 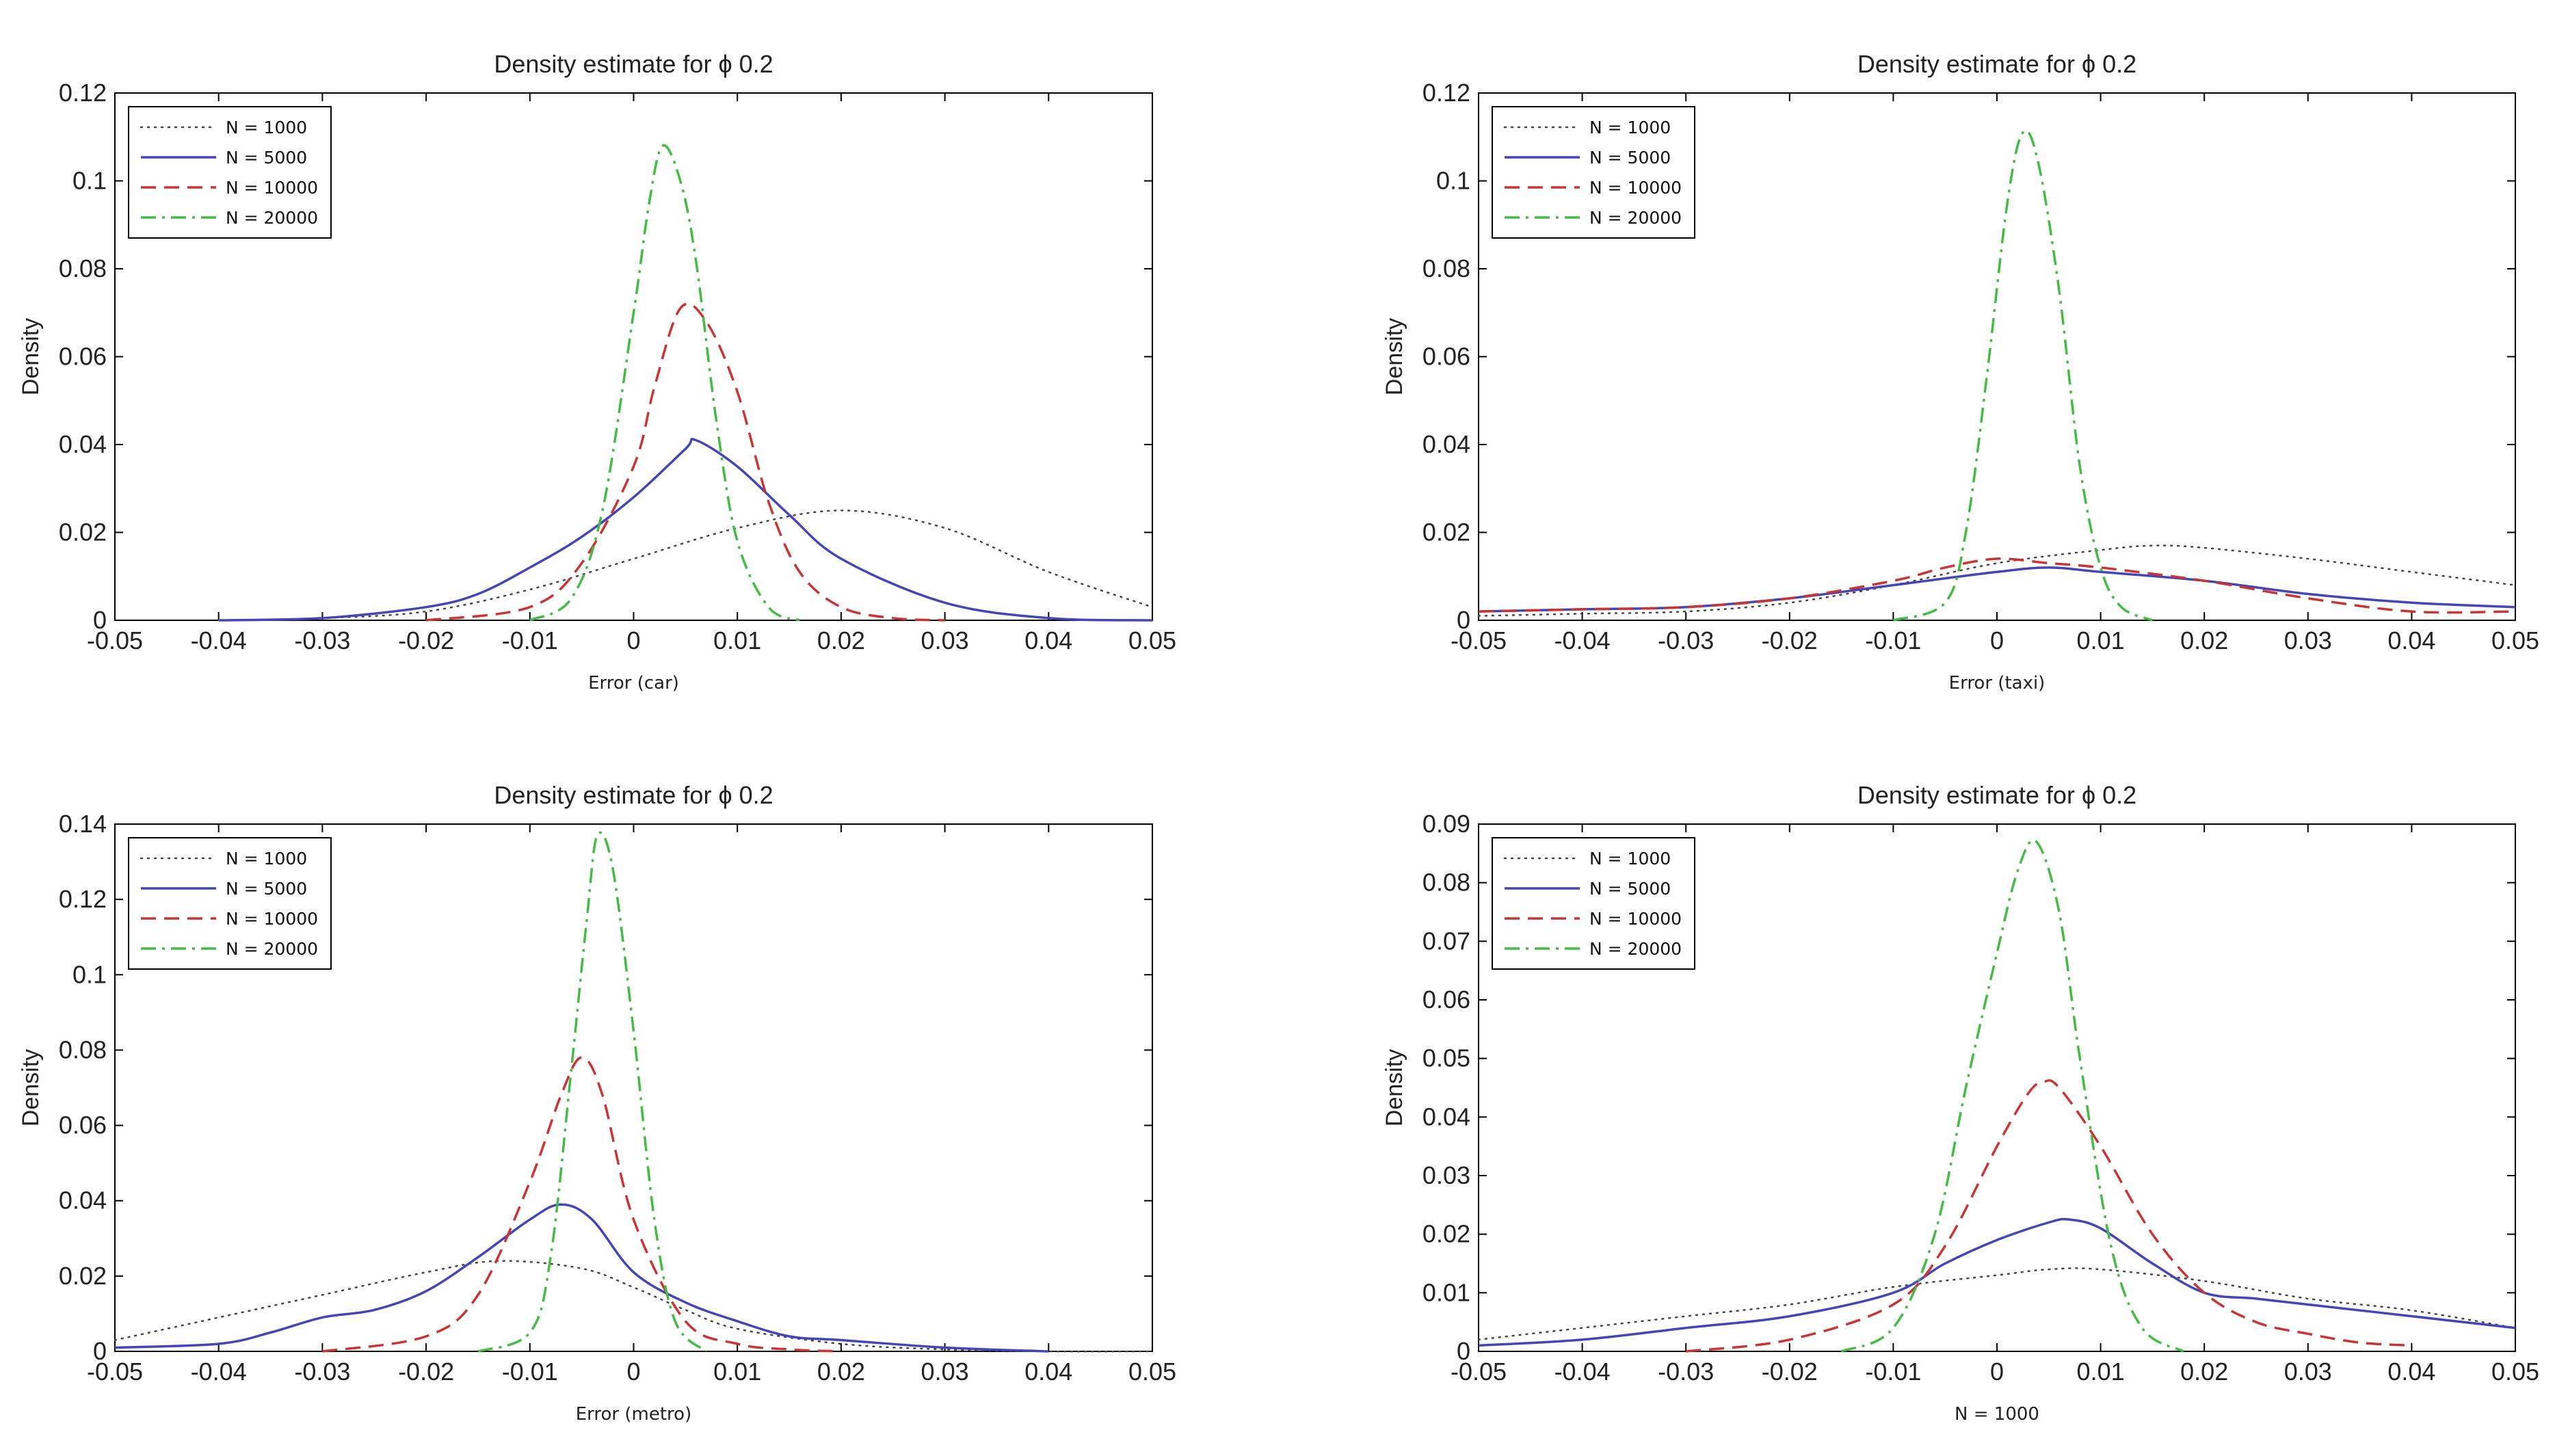 What do you see at coordinates (83, 532) in the screenshot?
I see `y-tick-label: 0.02` at bounding box center [83, 532].